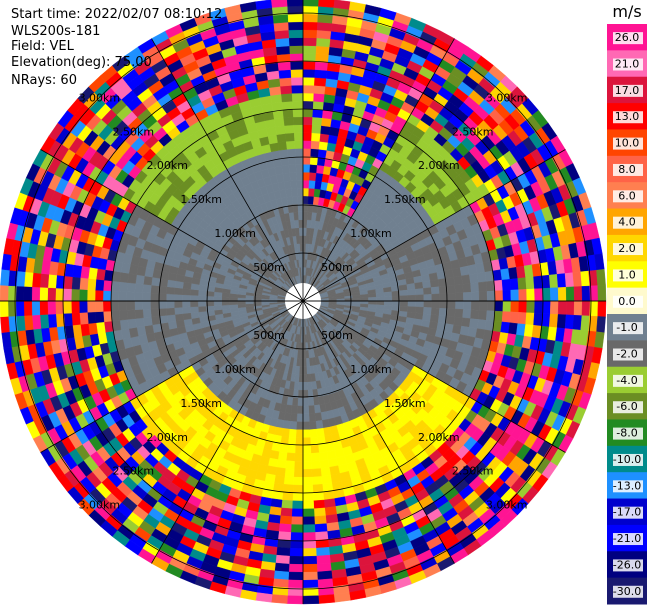 The image size is (647, 607). What do you see at coordinates (627, 538) in the screenshot?
I see `colorbar-tick-label: -21.0` at bounding box center [627, 538].